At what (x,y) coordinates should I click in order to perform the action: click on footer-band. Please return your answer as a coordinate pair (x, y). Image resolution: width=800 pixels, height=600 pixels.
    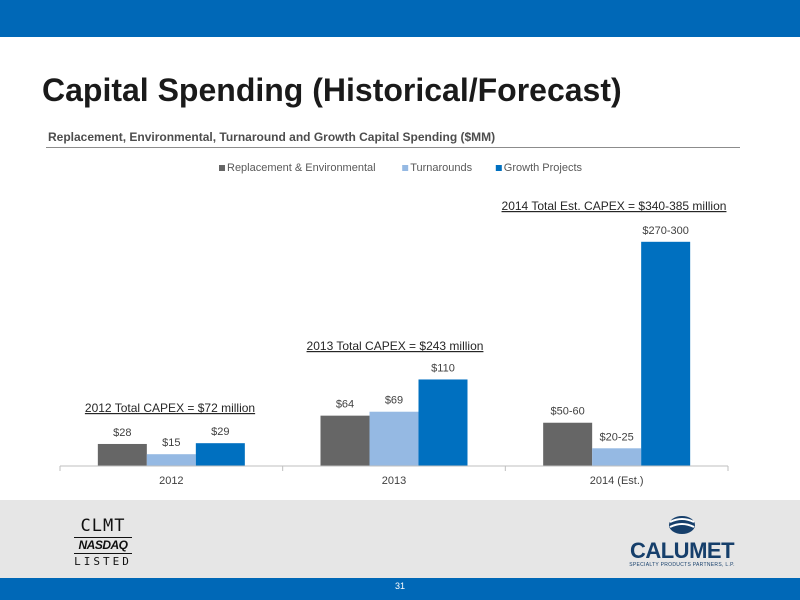
    Looking at the image, I should click on (400, 539).